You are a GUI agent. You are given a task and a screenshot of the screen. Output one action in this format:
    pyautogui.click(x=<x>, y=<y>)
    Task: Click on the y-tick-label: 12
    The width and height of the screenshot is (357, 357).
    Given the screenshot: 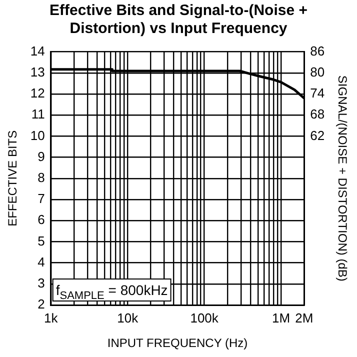 What is the action you would take?
    pyautogui.click(x=37, y=93)
    